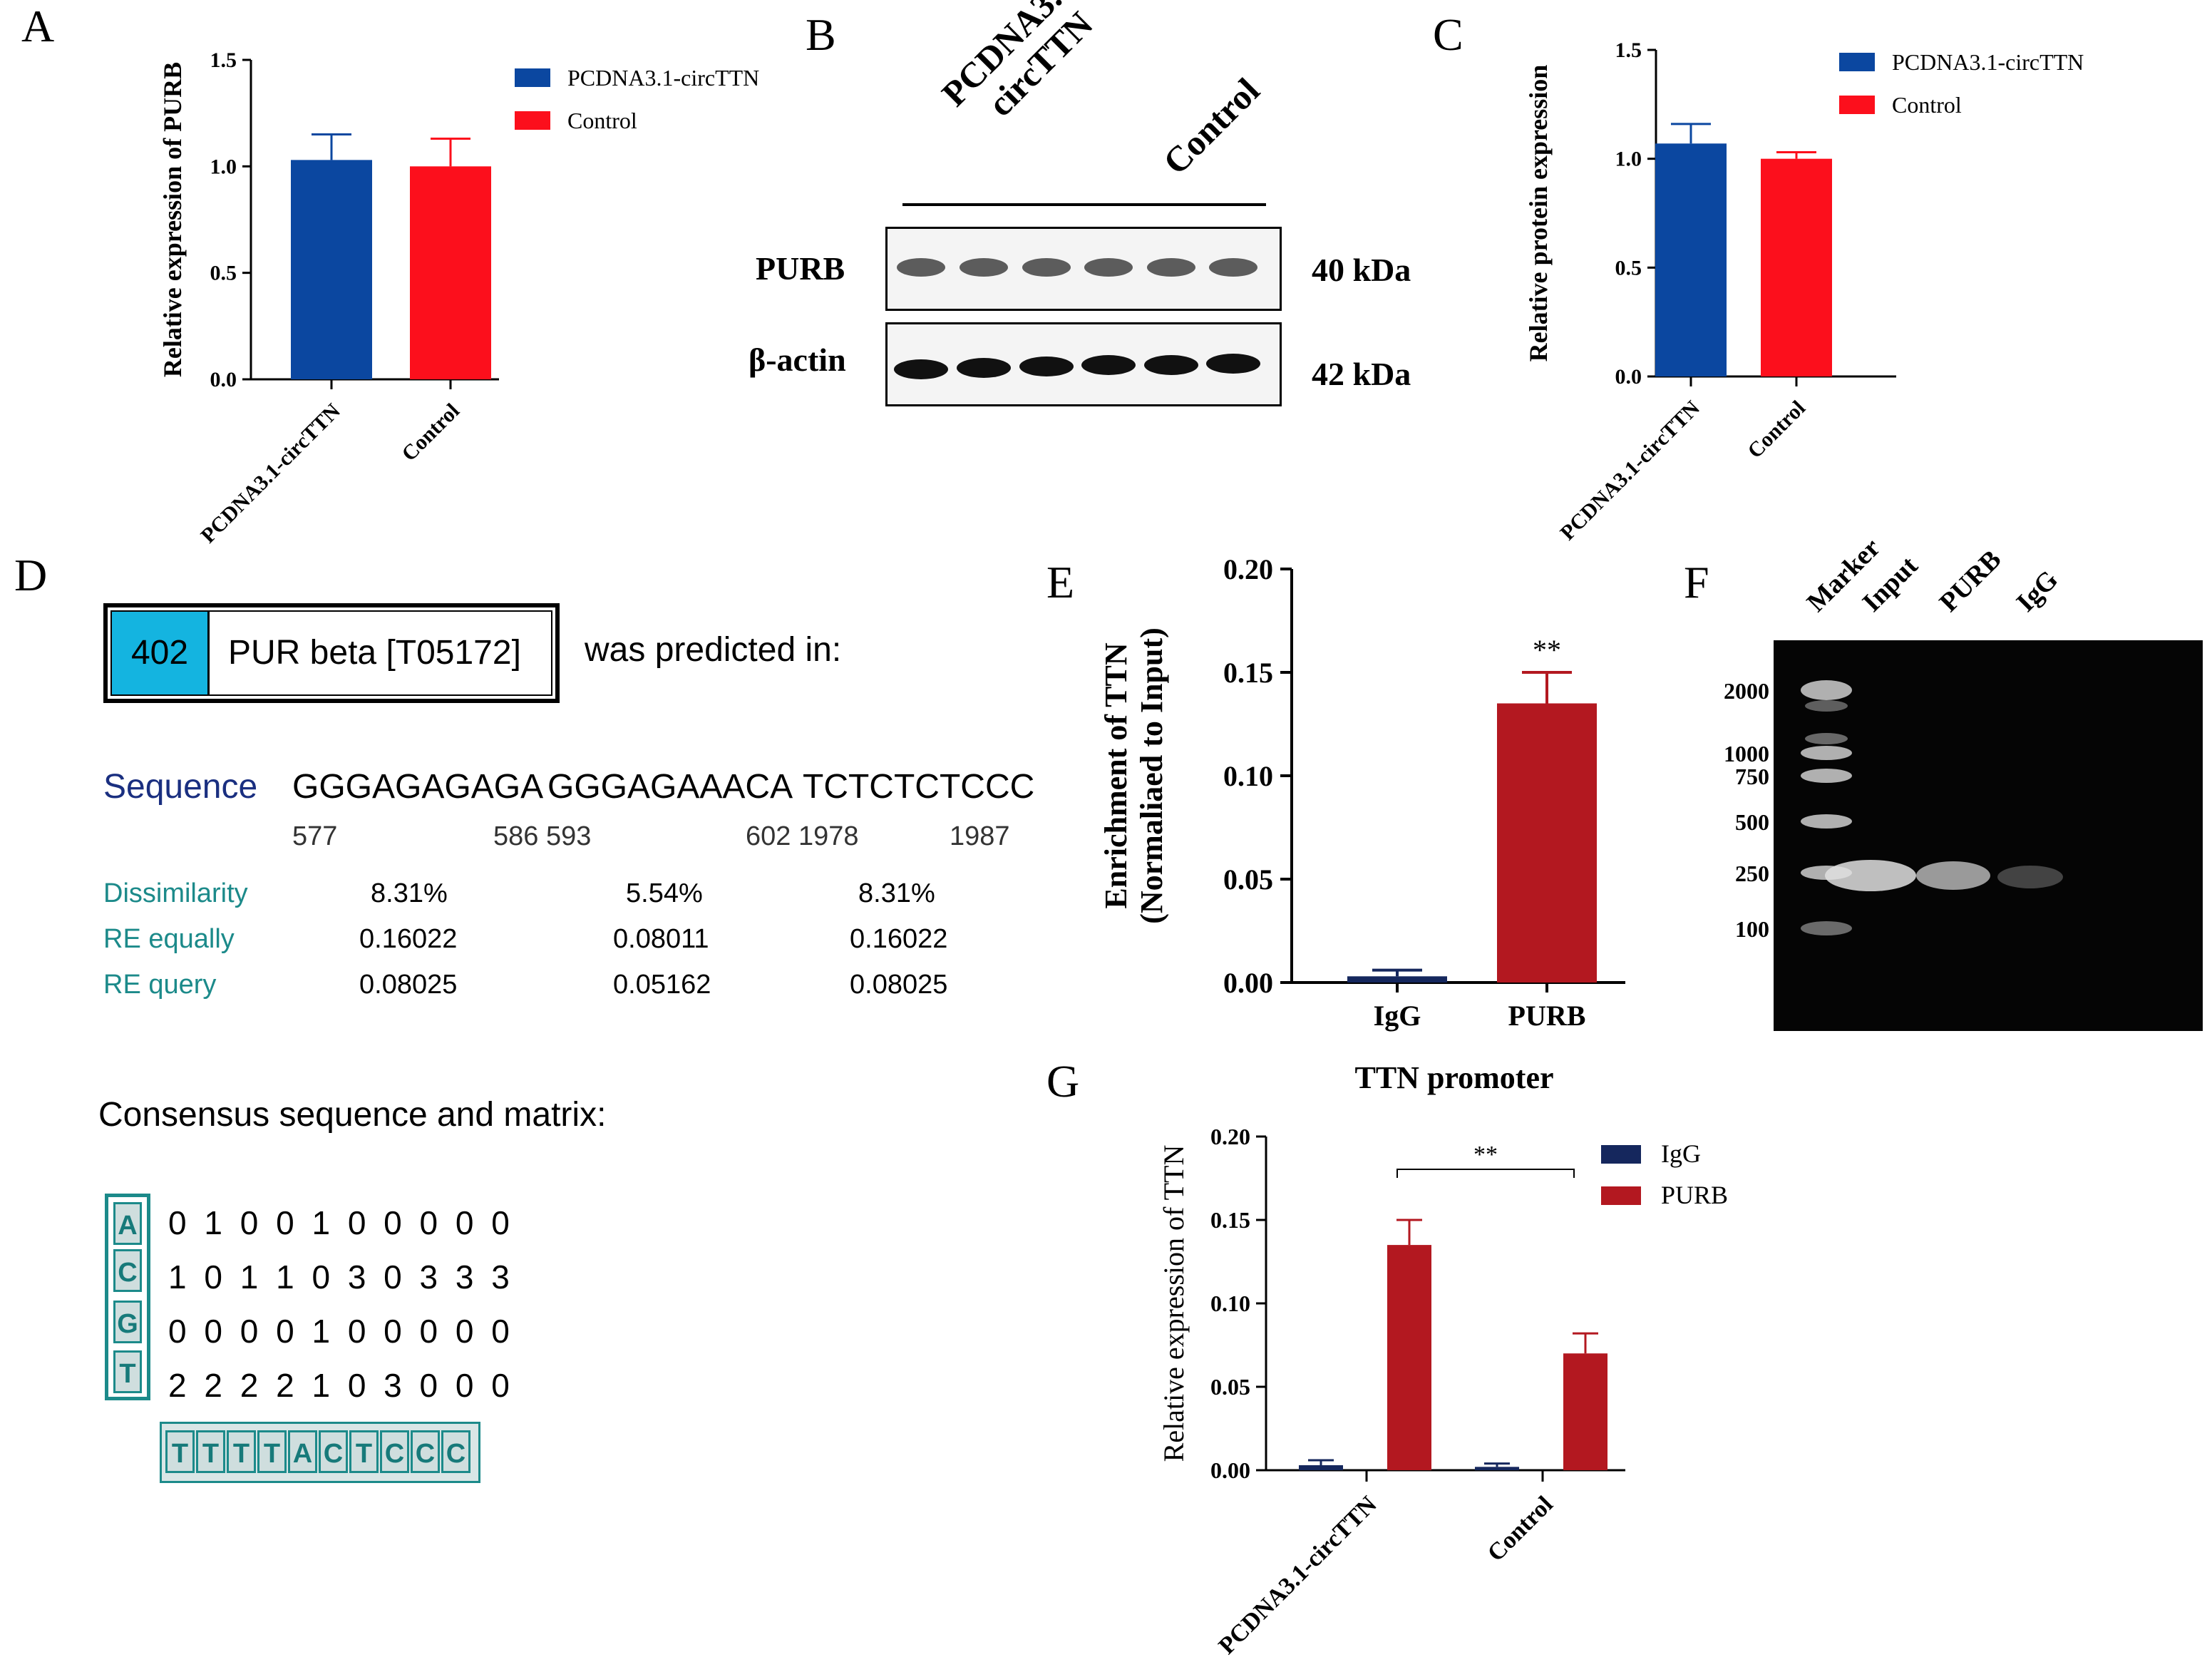 The height and width of the screenshot is (1667, 2212). Describe the element at coordinates (180, 787) in the screenshot. I see `sequence-label: Sequence` at that location.